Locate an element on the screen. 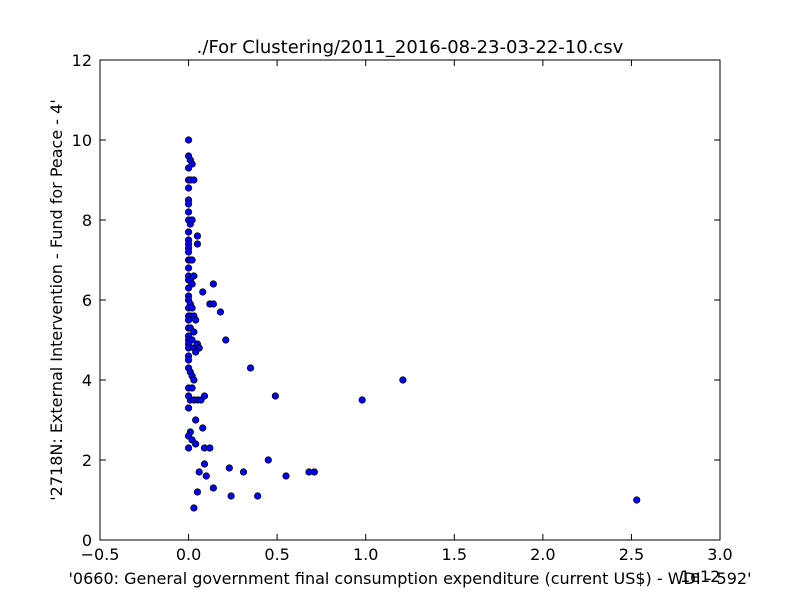  x-tick-label: 0.5 is located at coordinates (276, 554).